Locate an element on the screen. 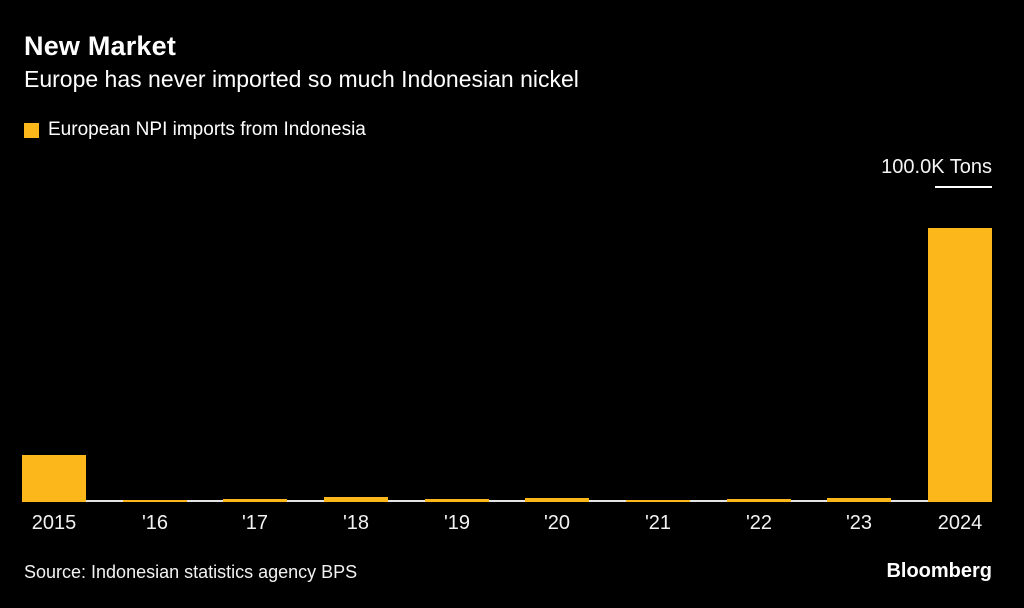  bar-2024 is located at coordinates (960, 365).